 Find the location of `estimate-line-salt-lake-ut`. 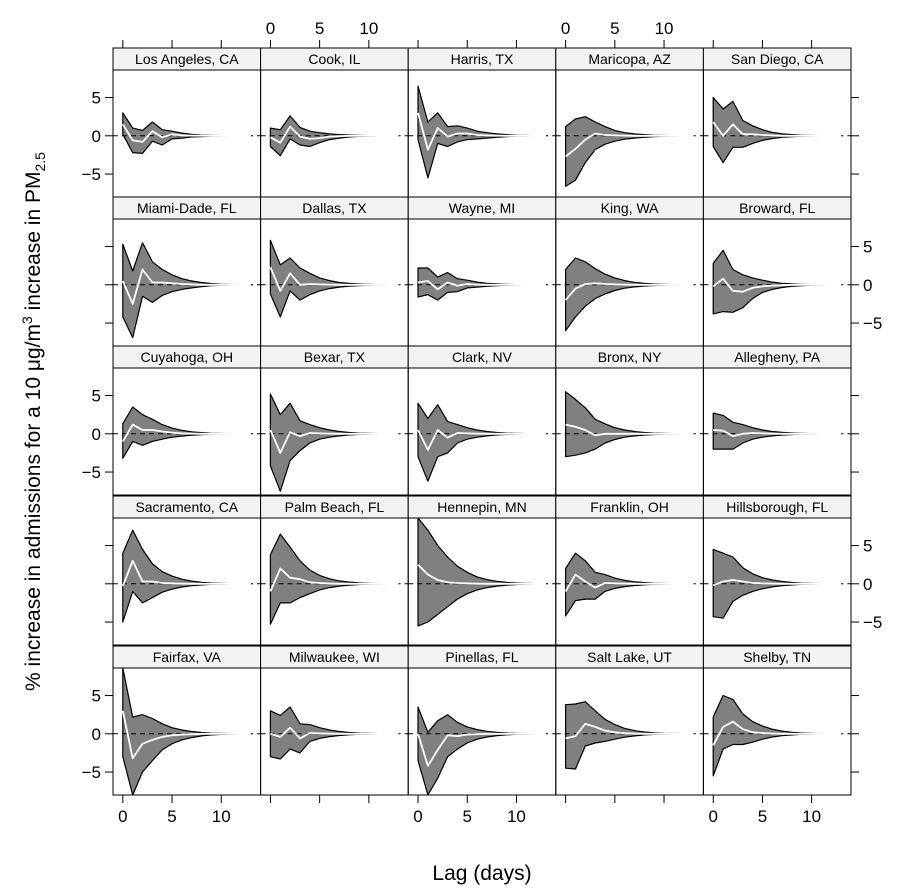

estimate-line-salt-lake-ut is located at coordinates (629, 731).